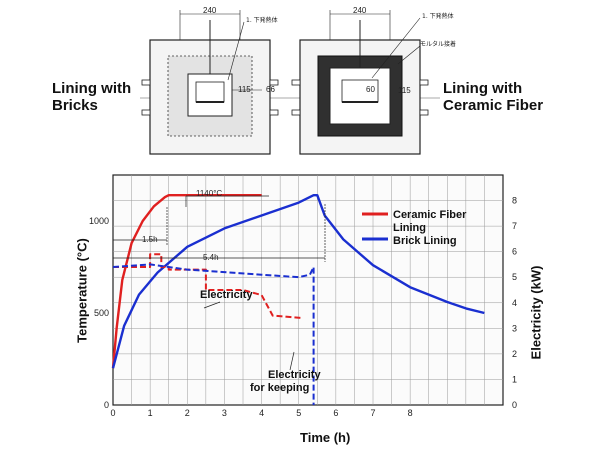 The image size is (600, 450). What do you see at coordinates (431, 221) in the screenshot?
I see `legend-ceramic-label: Ceramic Fiber Lining` at bounding box center [431, 221].